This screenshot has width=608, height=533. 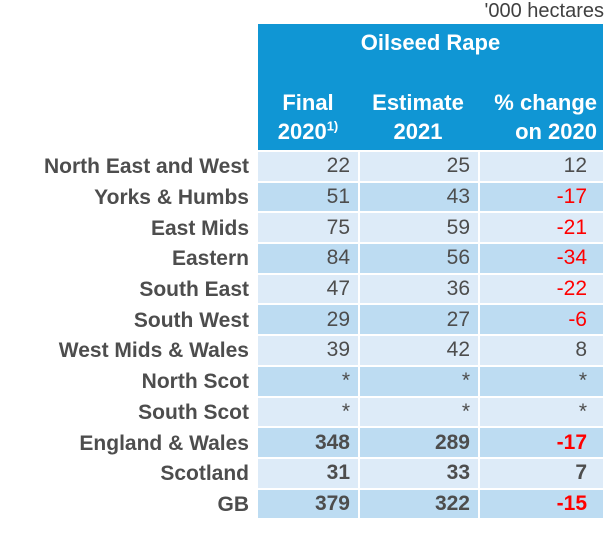 What do you see at coordinates (418, 102) in the screenshot?
I see `column-header-line1: Estimate` at bounding box center [418, 102].